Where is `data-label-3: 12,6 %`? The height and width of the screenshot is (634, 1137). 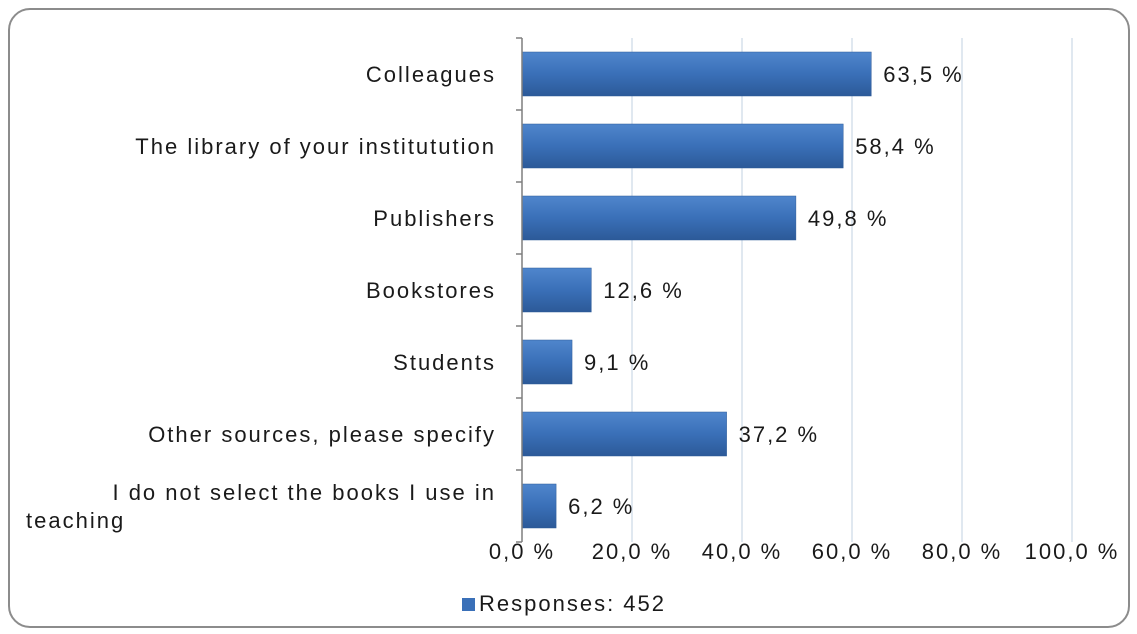
data-label-3: 12,6 % is located at coordinates (643, 290).